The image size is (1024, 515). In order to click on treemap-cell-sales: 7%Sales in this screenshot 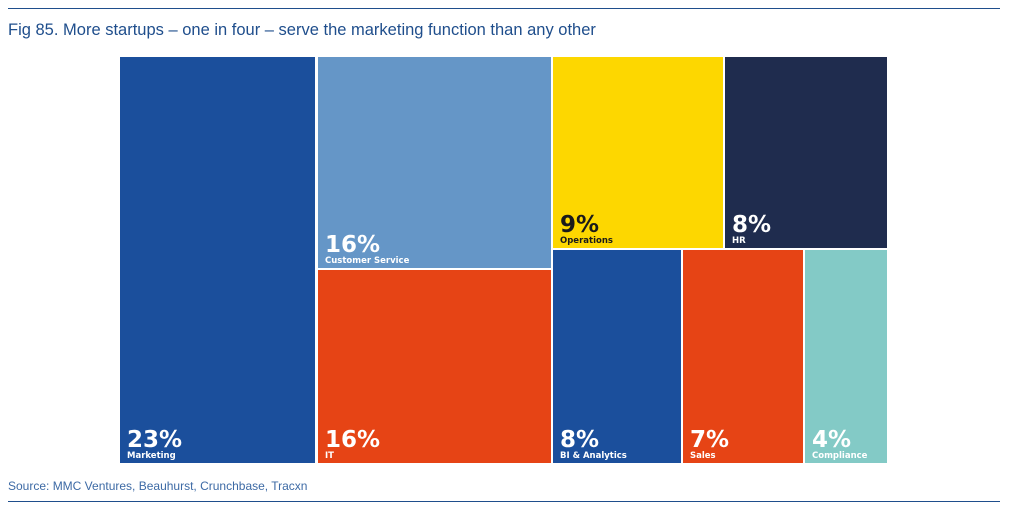, I will do `click(743, 356)`.